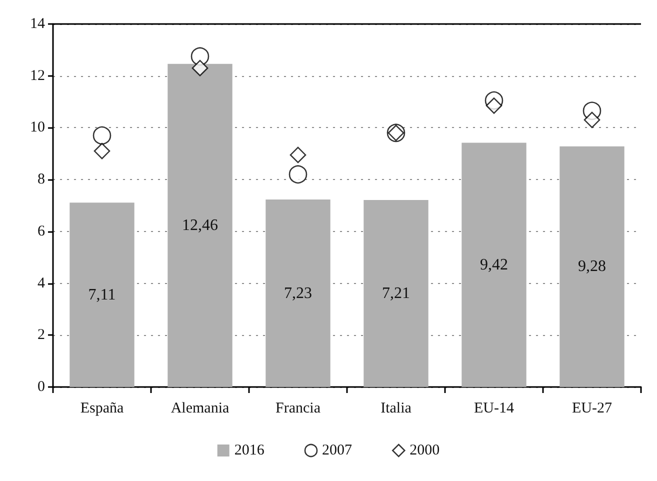 The width and height of the screenshot is (657, 481). What do you see at coordinates (38, 24) in the screenshot?
I see `y-tick-label: 14` at bounding box center [38, 24].